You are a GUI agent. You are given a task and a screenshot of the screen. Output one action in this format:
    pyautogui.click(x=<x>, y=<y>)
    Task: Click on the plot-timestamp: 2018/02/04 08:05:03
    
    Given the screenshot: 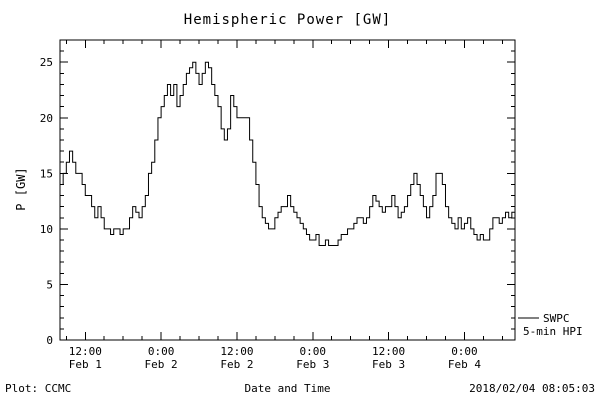 What is the action you would take?
    pyautogui.click(x=532, y=388)
    